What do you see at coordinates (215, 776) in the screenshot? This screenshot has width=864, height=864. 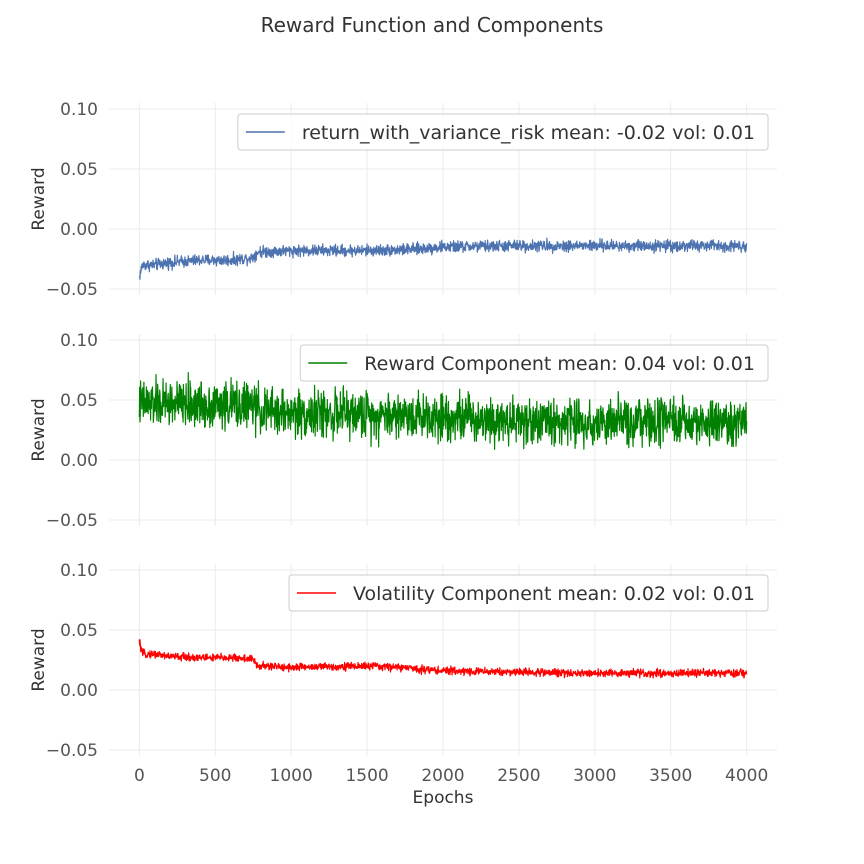 I see `x-tick-label: 500` at bounding box center [215, 776].